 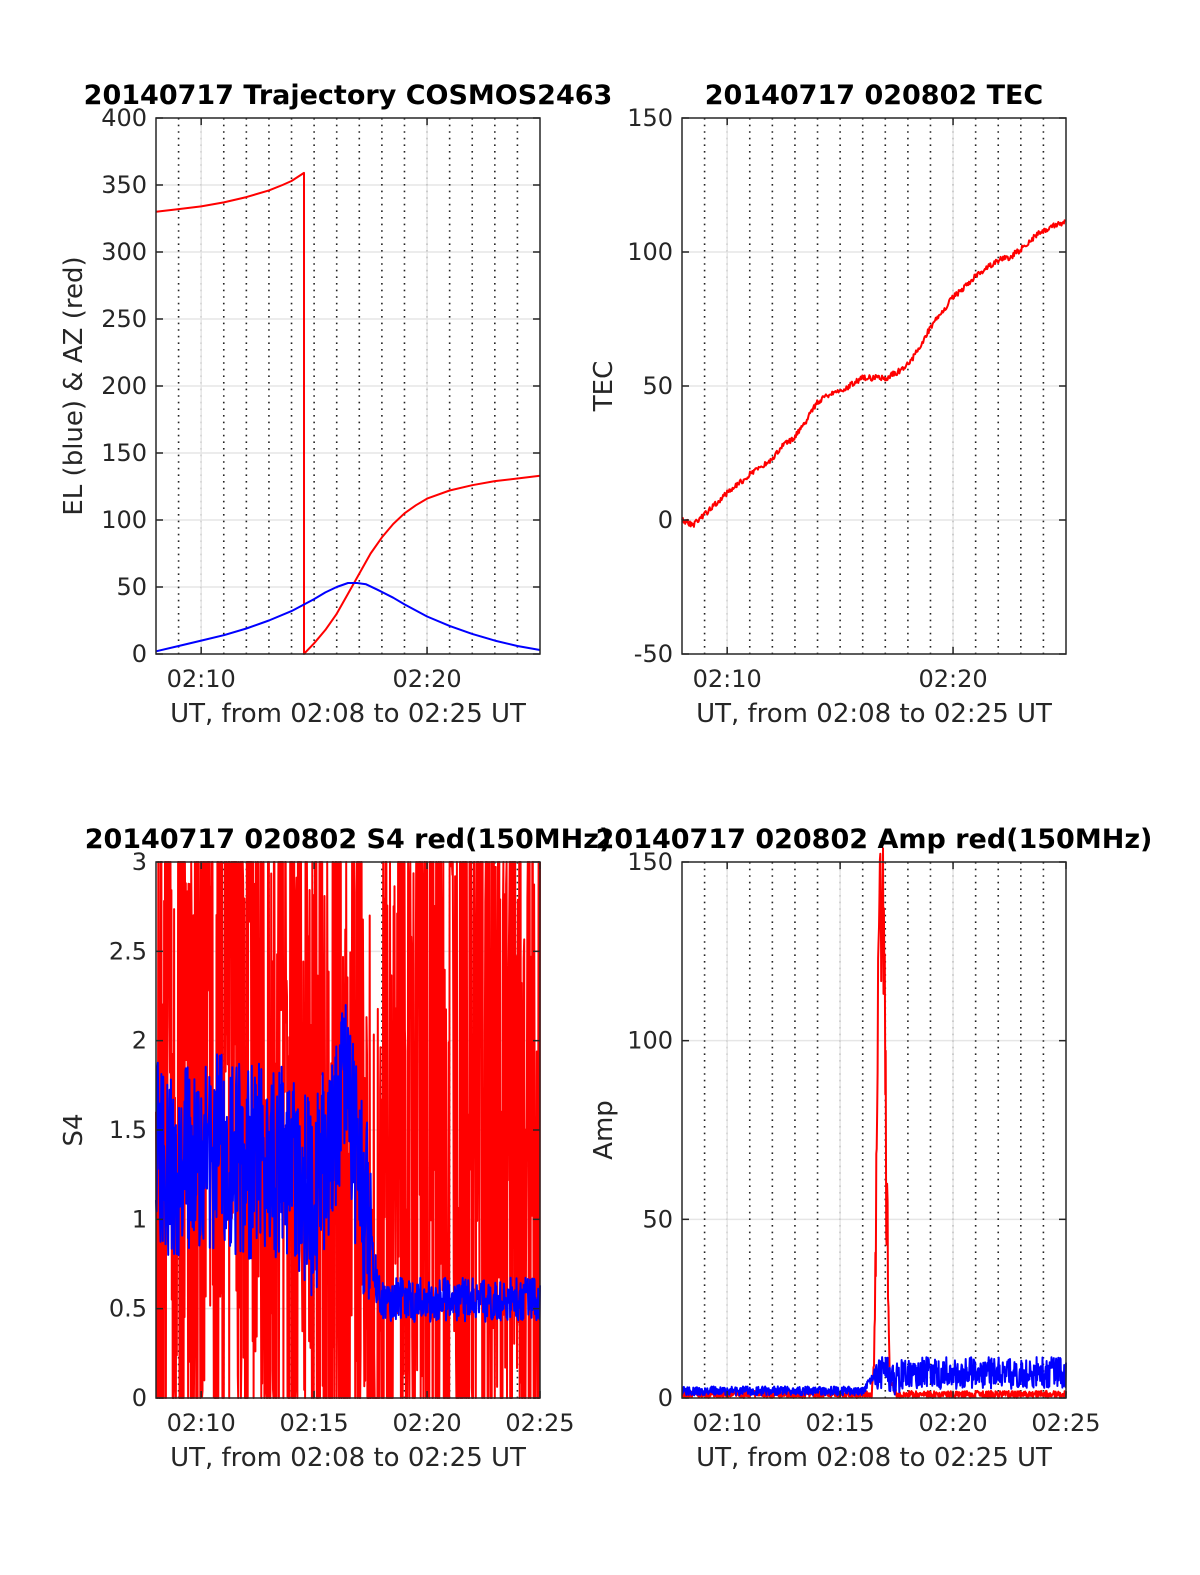 I want to click on panel-title: 20140717 020802 TEC, so click(x=874, y=95).